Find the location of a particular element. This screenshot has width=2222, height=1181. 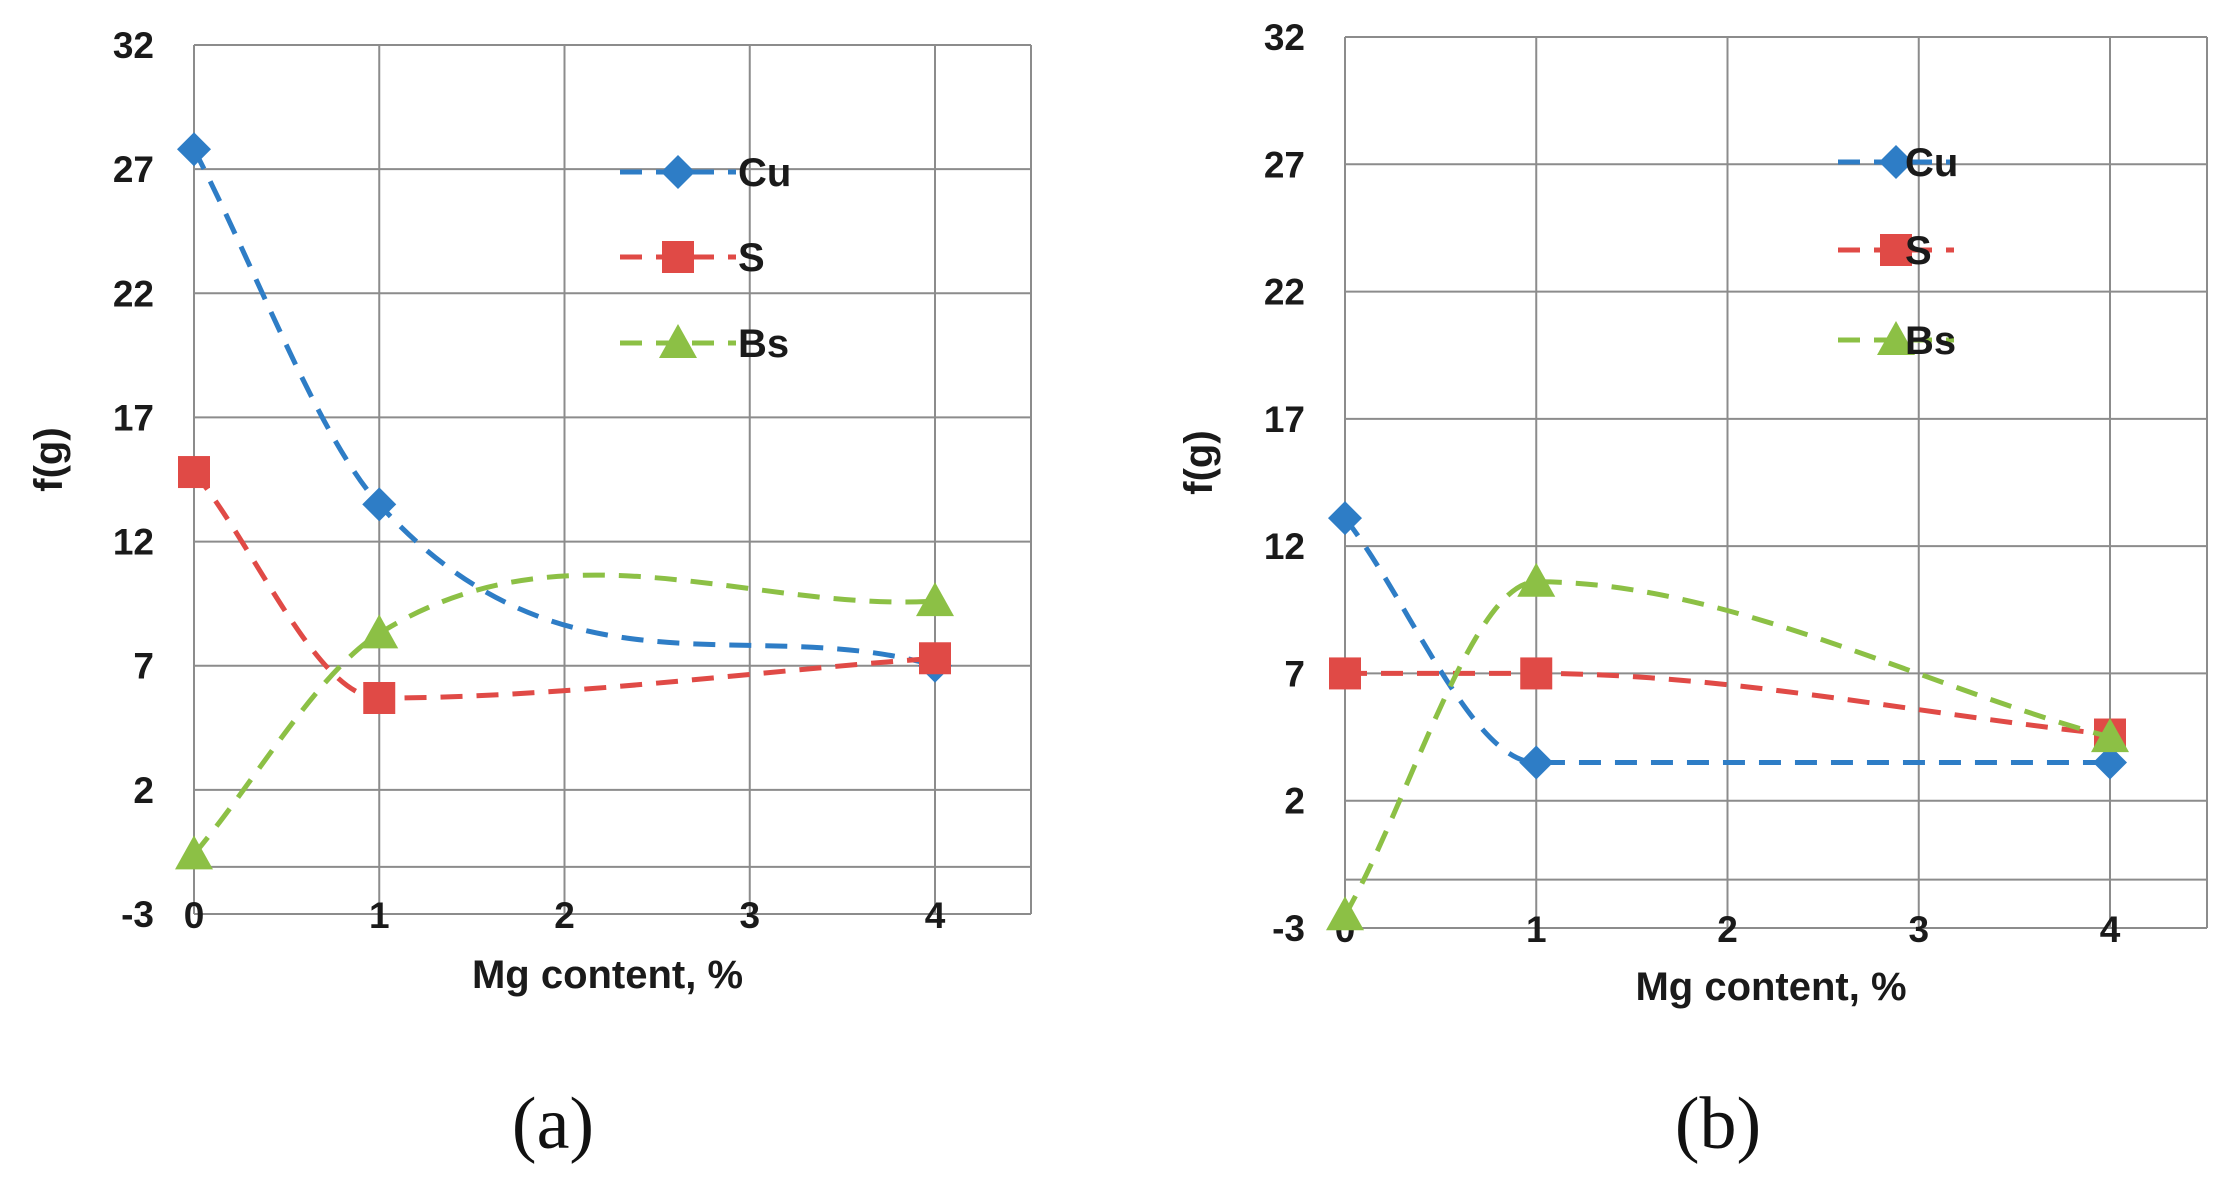

panel-label: (a) is located at coordinates (553, 1124).